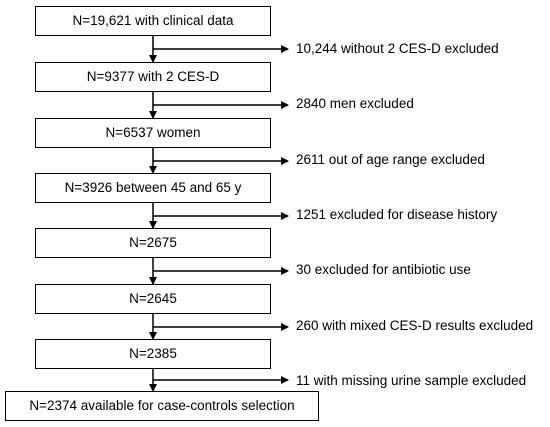 The width and height of the screenshot is (550, 427). Describe the element at coordinates (397, 214) in the screenshot. I see `exclusion-note-4: 1251 excluded for disease history` at that location.